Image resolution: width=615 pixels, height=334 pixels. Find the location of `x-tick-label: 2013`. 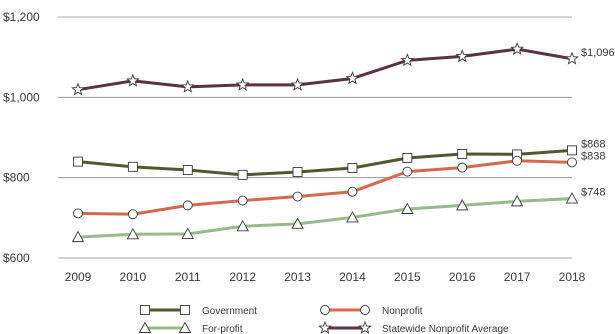

x-tick-label: 2013 is located at coordinates (297, 277).